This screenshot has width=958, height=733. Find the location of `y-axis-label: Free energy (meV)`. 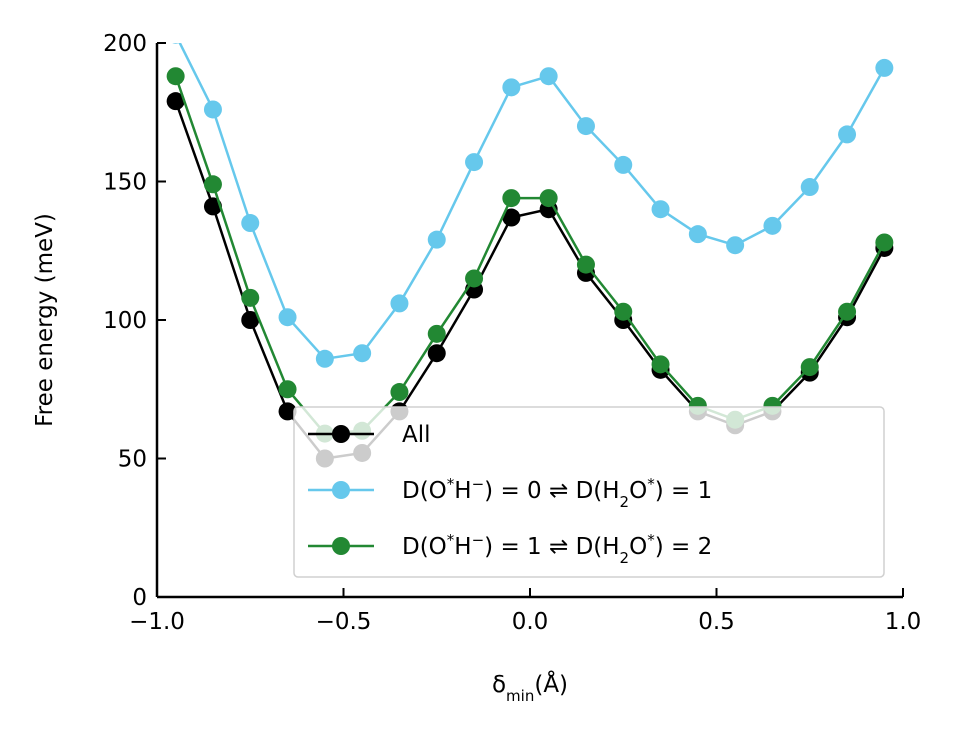

y-axis-label: Free energy (meV) is located at coordinates (45, 320).